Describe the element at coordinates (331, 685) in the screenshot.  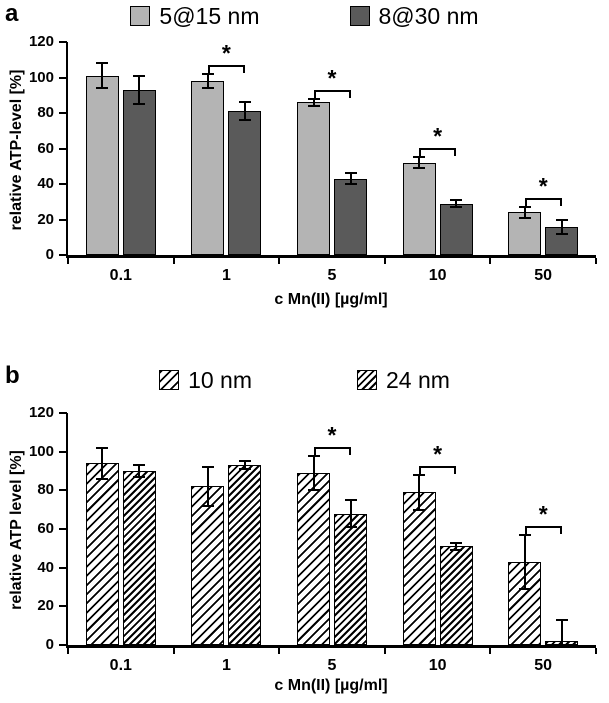
I see `panel-b-x-axis-title: c Mn(II) [µg/ml]` at that location.